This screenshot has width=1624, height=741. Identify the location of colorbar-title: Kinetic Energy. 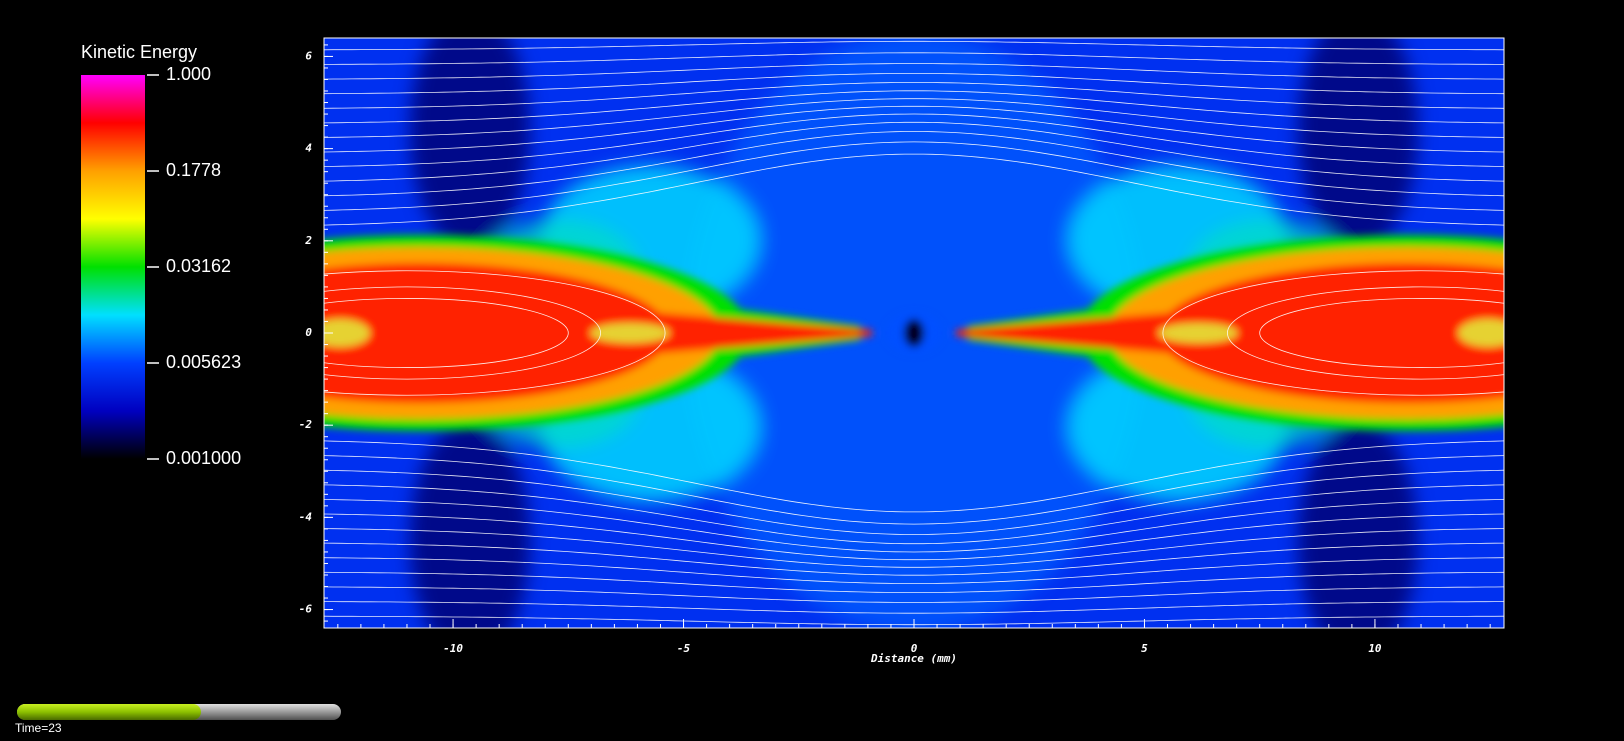
(139, 52).